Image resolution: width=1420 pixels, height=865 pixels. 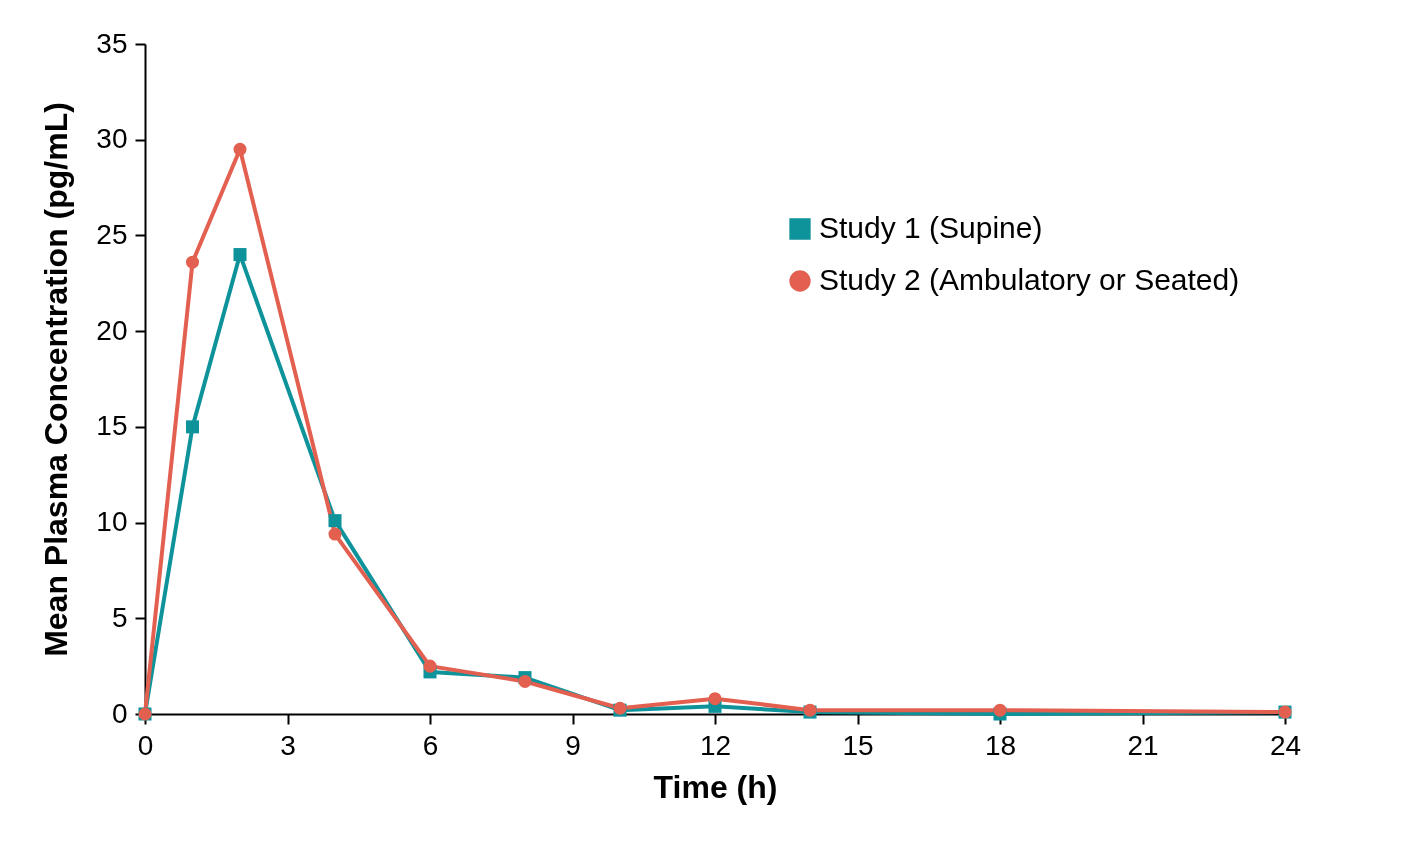 What do you see at coordinates (858, 745) in the screenshot?
I see `x-tick-label: 15` at bounding box center [858, 745].